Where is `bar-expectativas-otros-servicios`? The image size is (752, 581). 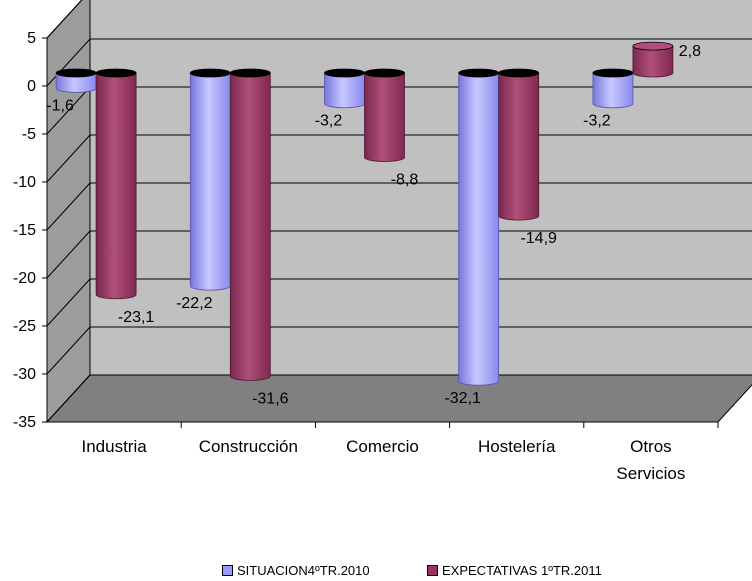 bar-expectativas-otros-servicios is located at coordinates (653, 59).